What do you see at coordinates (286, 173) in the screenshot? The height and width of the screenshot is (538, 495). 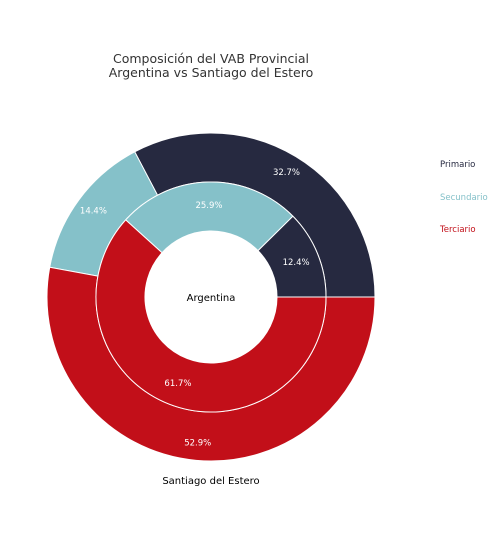 I see `outer-pct-label-primario: 32.7%` at bounding box center [286, 173].